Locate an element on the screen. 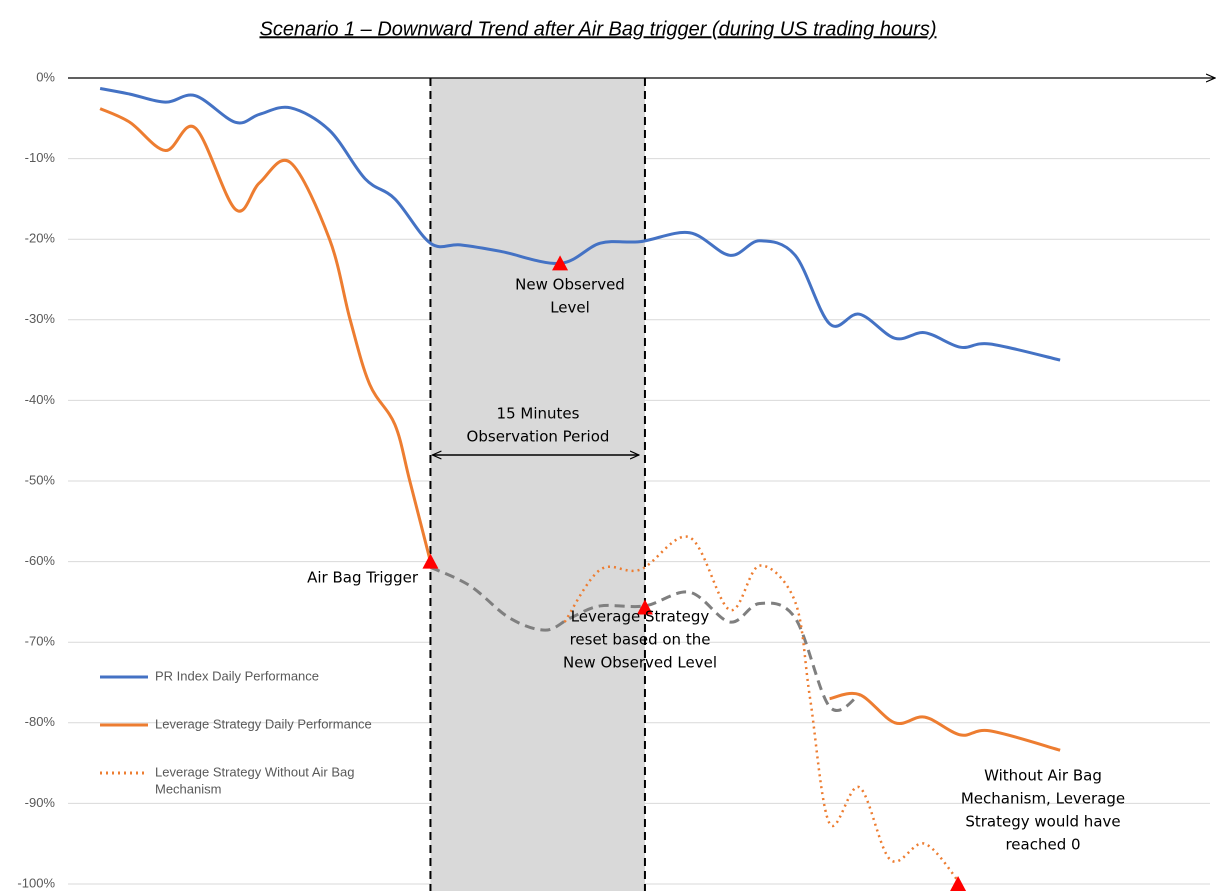  legend-label: PR Index Daily Performance is located at coordinates (237, 675).